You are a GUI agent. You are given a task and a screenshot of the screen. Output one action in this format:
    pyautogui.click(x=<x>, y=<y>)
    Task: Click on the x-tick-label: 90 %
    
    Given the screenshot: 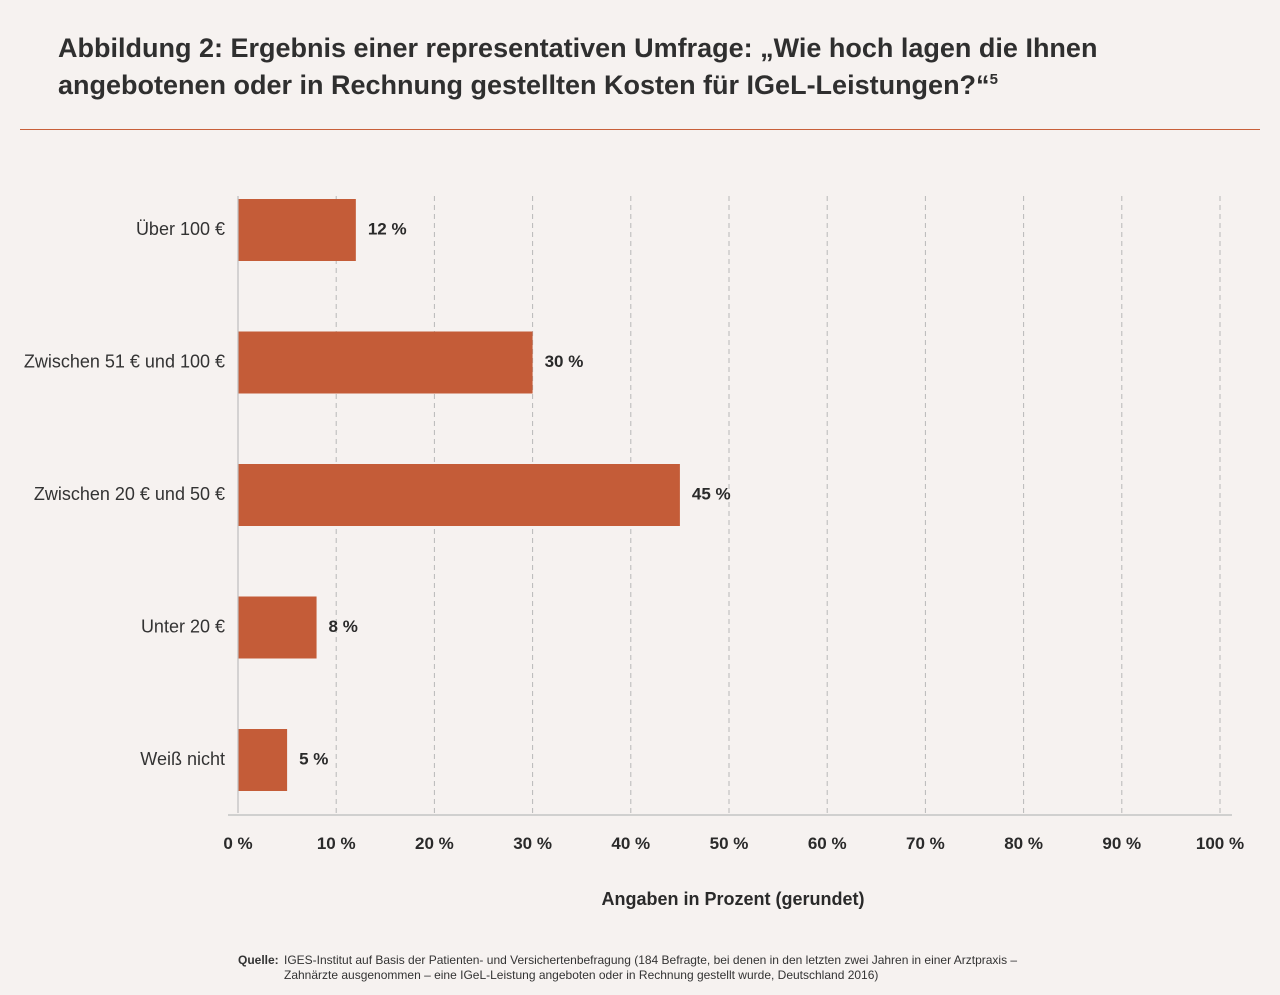 What is the action you would take?
    pyautogui.click(x=1121, y=843)
    